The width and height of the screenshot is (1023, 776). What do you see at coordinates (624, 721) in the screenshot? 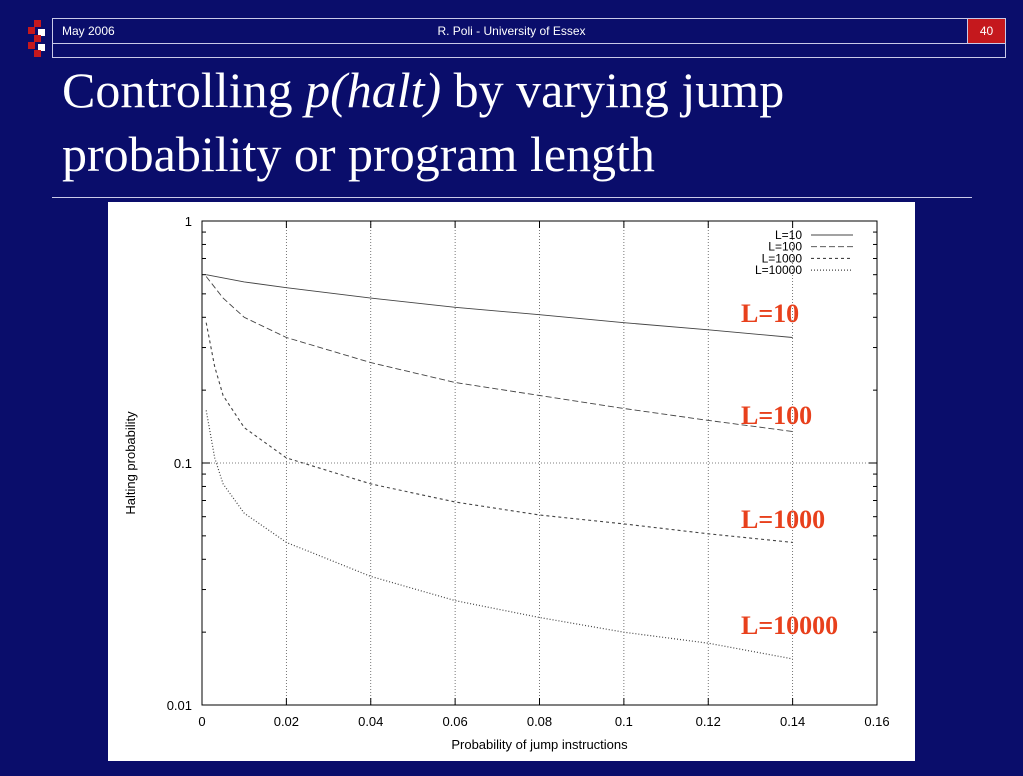
I see `x-tick-label: 0.1` at bounding box center [624, 721].